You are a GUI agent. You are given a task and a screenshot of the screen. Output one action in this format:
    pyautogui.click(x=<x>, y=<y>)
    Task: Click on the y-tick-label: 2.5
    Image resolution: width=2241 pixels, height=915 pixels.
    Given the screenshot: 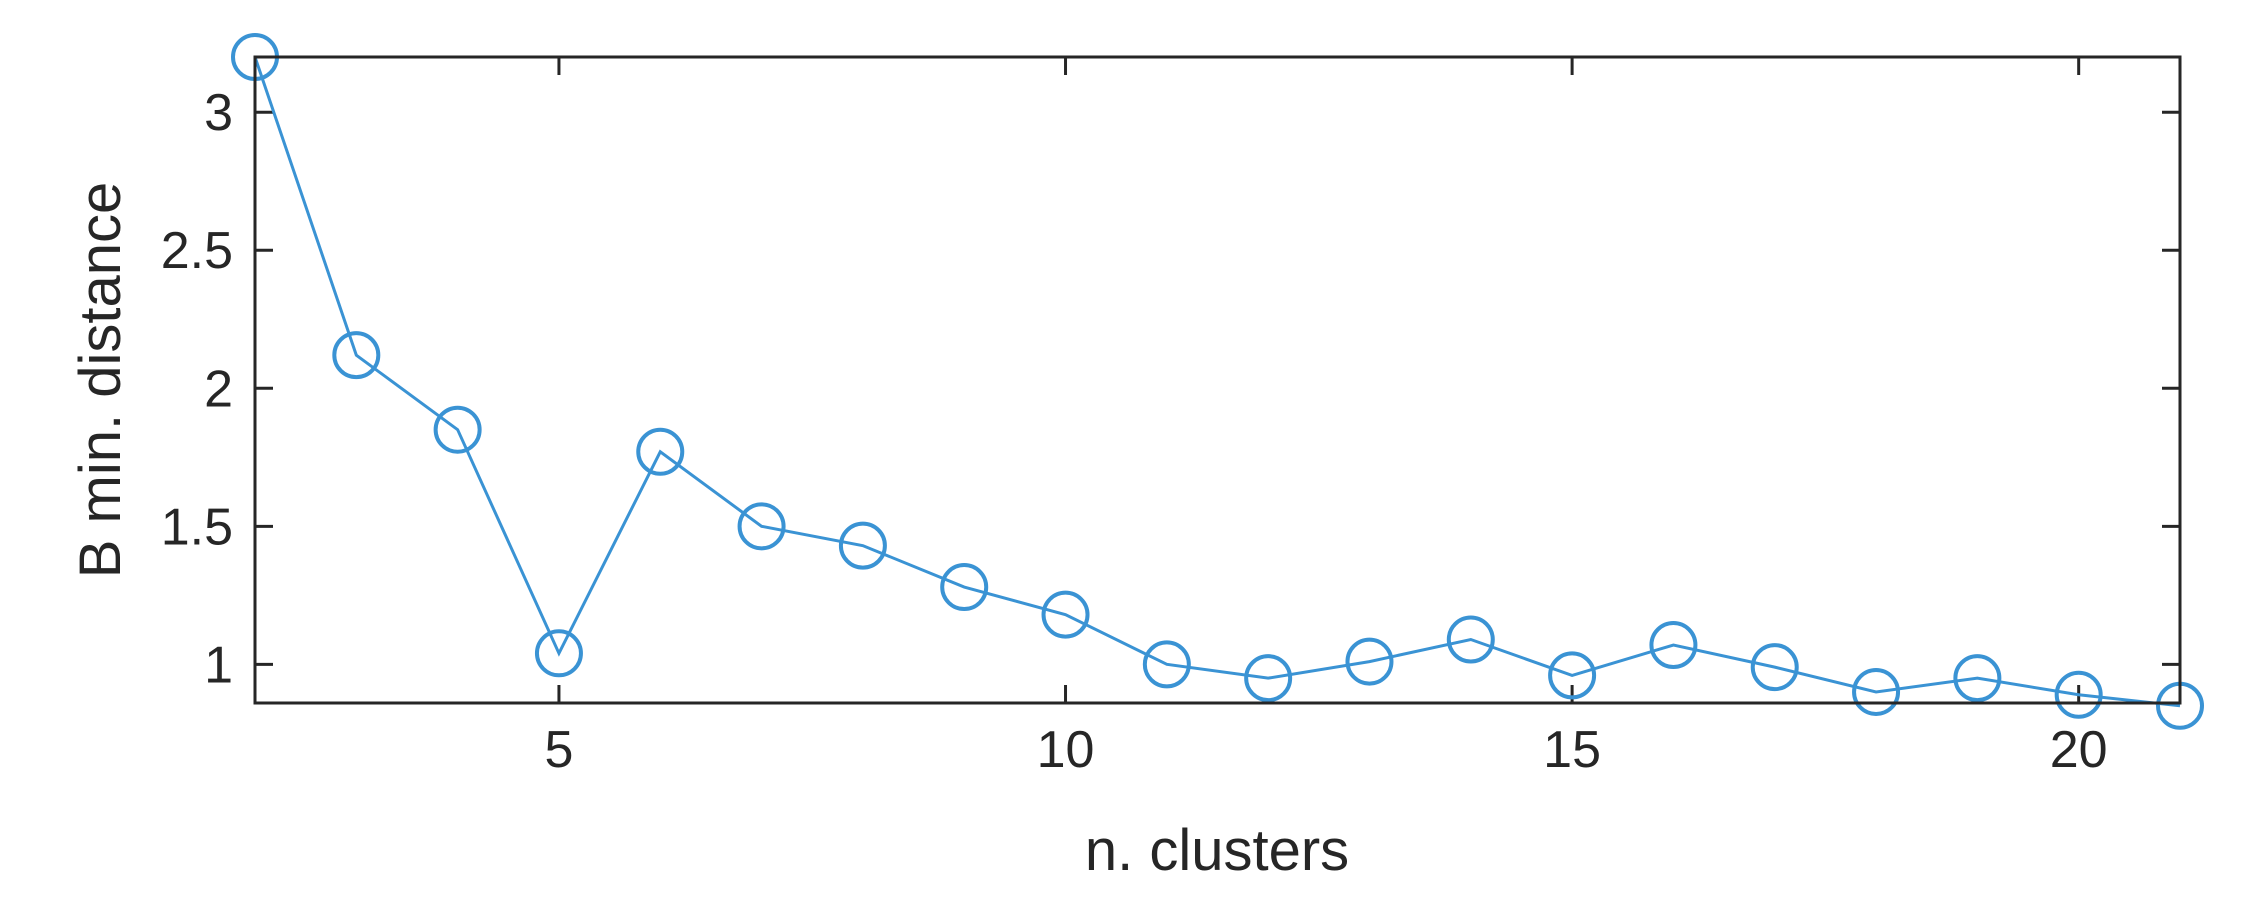 What is the action you would take?
    pyautogui.click(x=197, y=251)
    